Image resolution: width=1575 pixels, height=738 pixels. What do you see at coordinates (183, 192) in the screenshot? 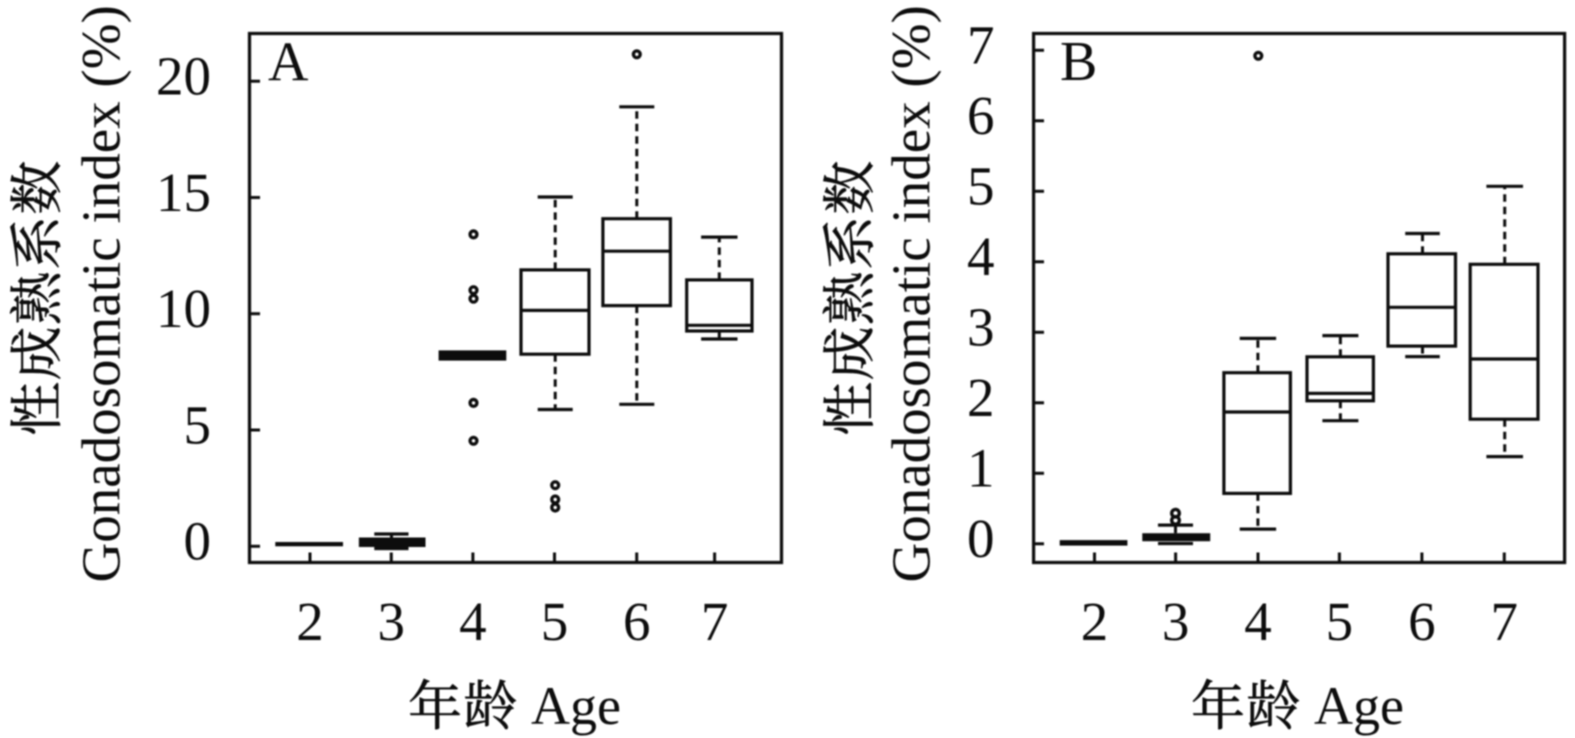
I see `svg-text: 15` at bounding box center [183, 192].